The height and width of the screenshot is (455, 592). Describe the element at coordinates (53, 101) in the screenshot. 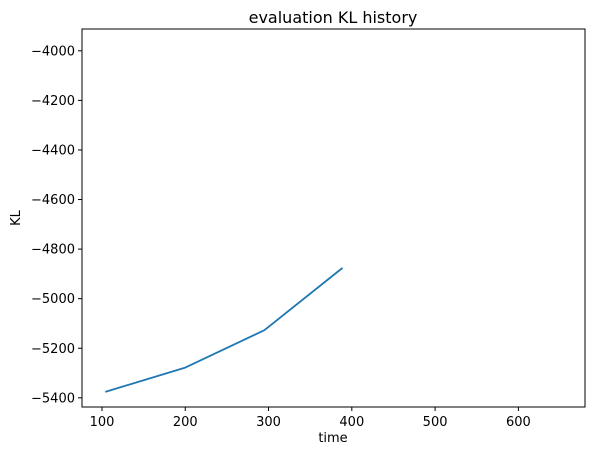

I see `y-tick-label: −4200` at that location.